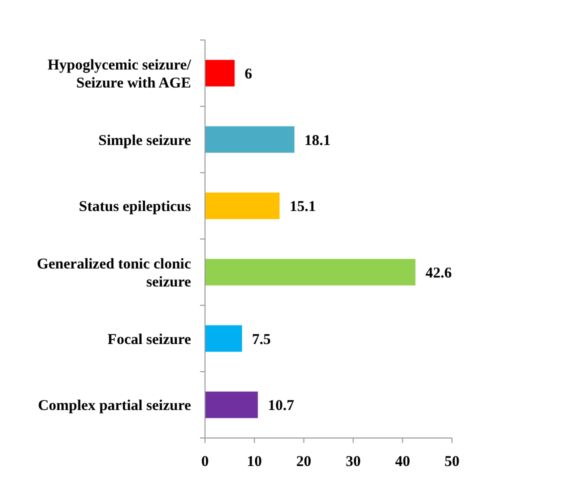 This screenshot has width=576, height=484. Describe the element at coordinates (261, 340) in the screenshot. I see `data-label: 7.5` at that location.